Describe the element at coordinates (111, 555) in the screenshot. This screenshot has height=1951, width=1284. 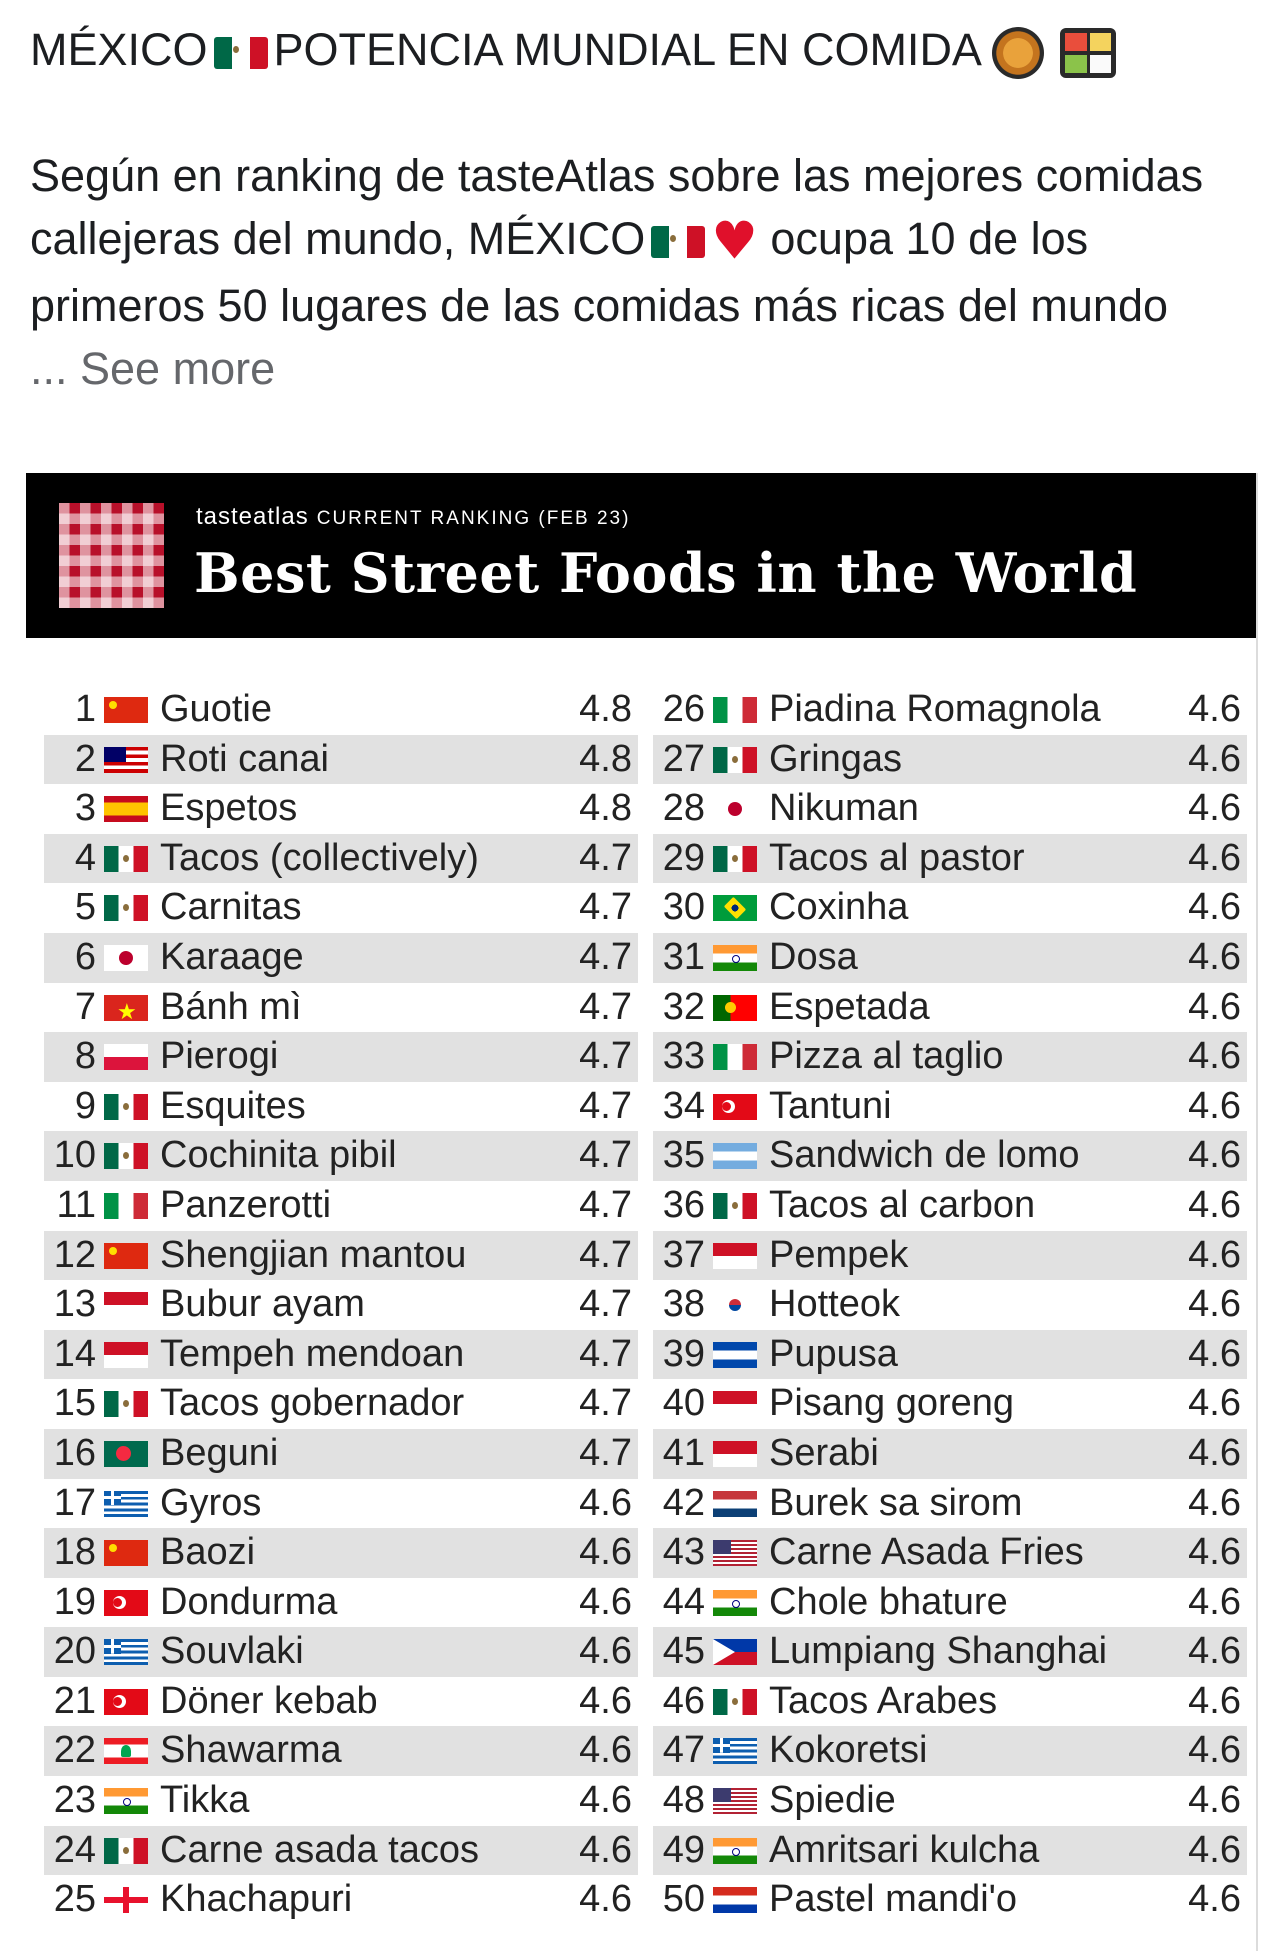
I see `red-checker-logo-icon` at that location.